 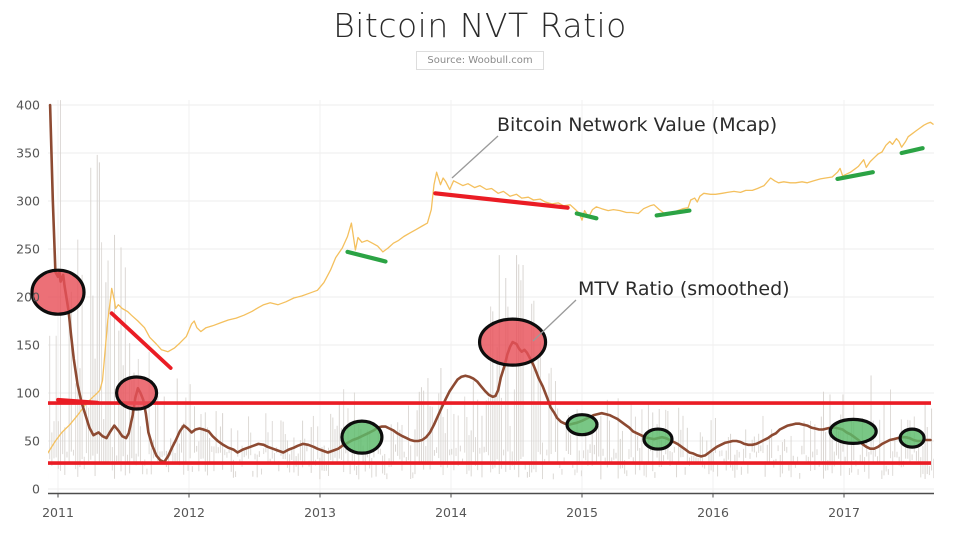 I want to click on y-tick-label: 350, so click(x=28, y=153).